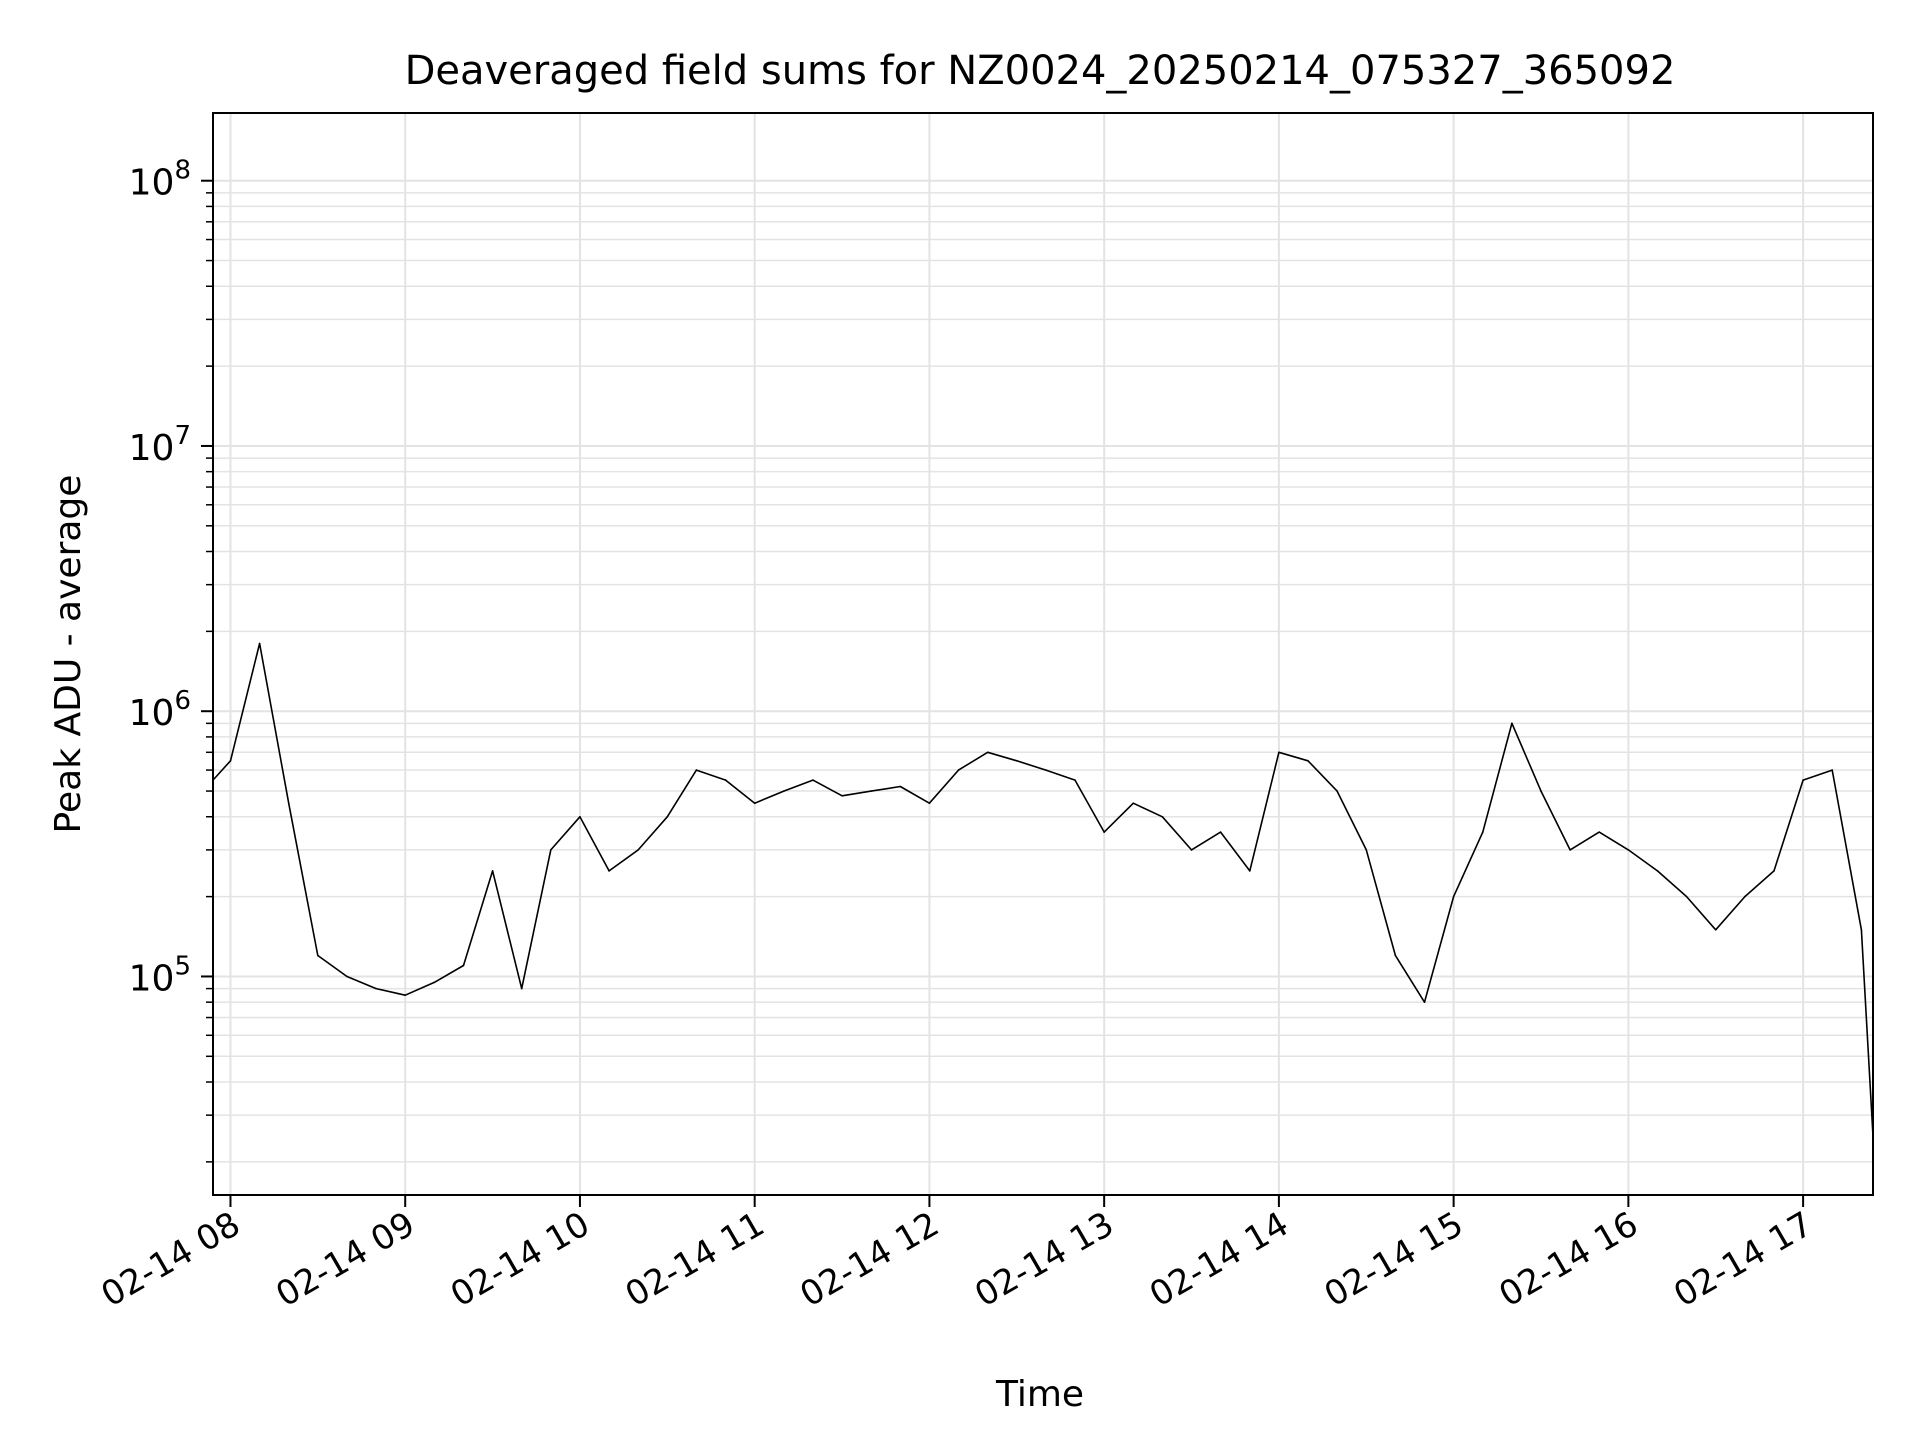  I want to click on x-axis-label: Time, so click(1039, 1394).